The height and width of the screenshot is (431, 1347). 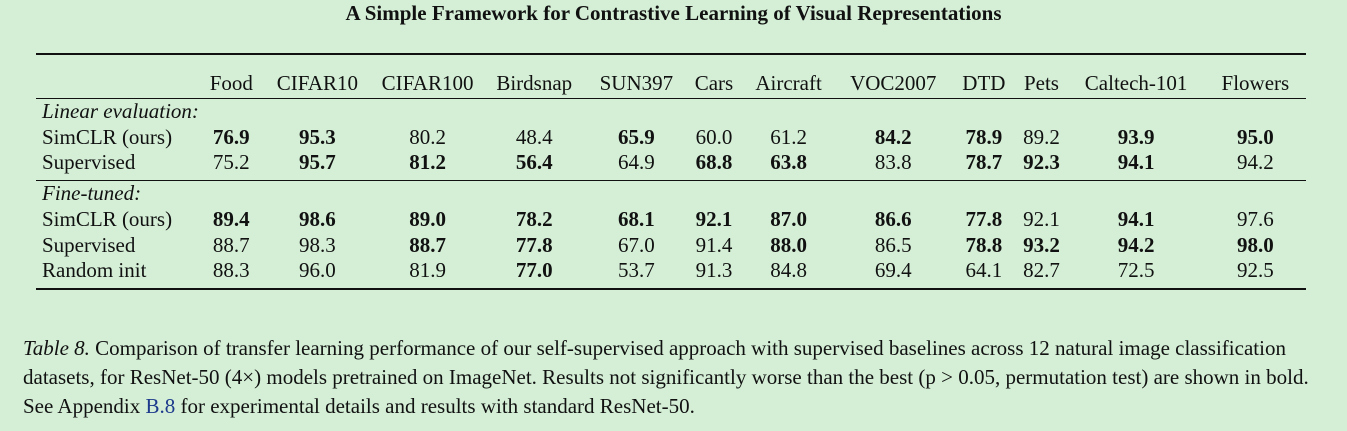 I want to click on table-cell: 78.8, so click(x=984, y=244).